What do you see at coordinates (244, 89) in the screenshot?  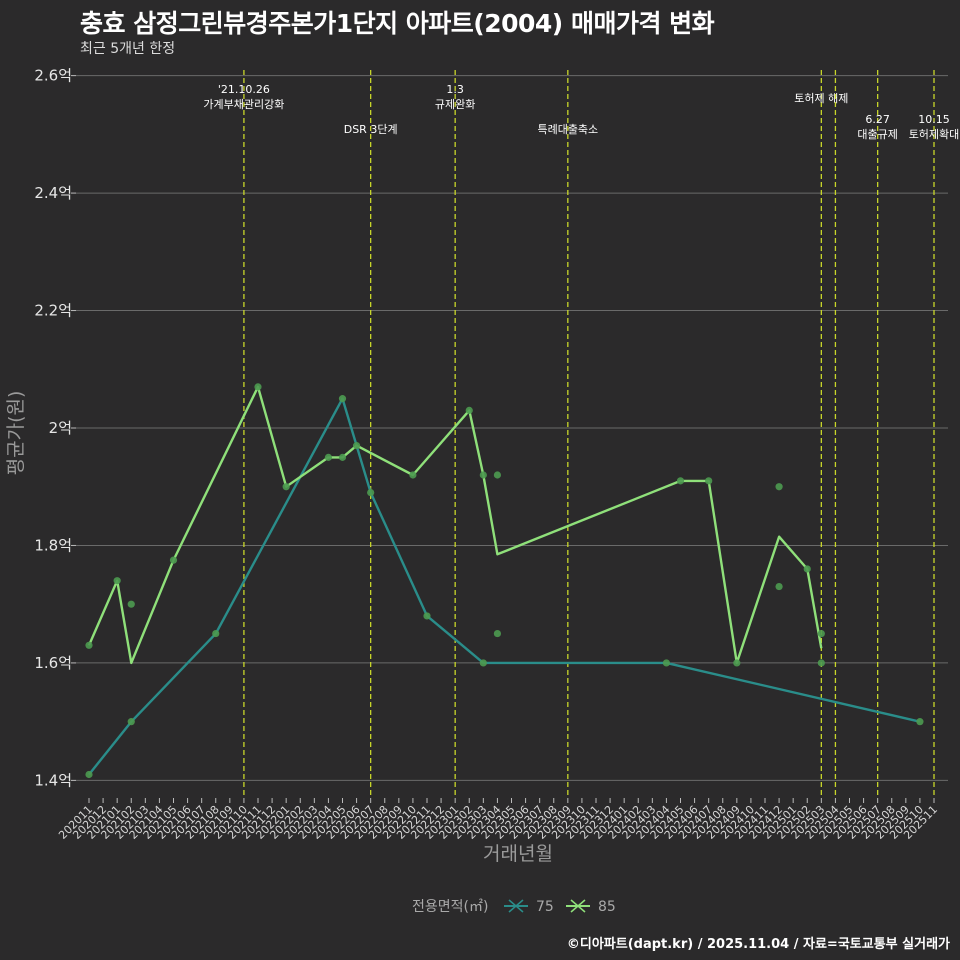 I see `event-label: '21.10.26` at bounding box center [244, 89].